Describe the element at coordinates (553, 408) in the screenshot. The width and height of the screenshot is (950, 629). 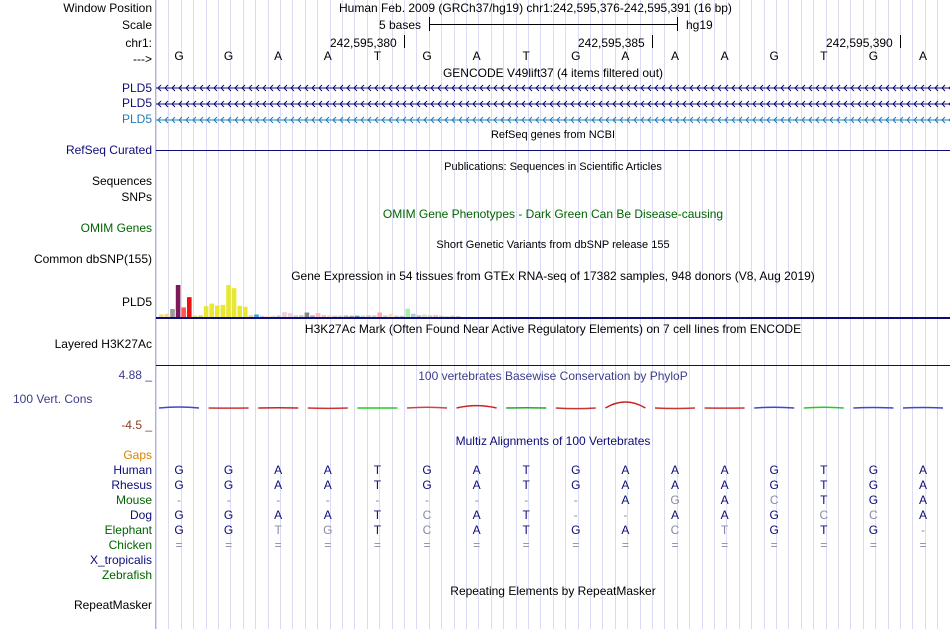
I see `phylop-signal` at that location.